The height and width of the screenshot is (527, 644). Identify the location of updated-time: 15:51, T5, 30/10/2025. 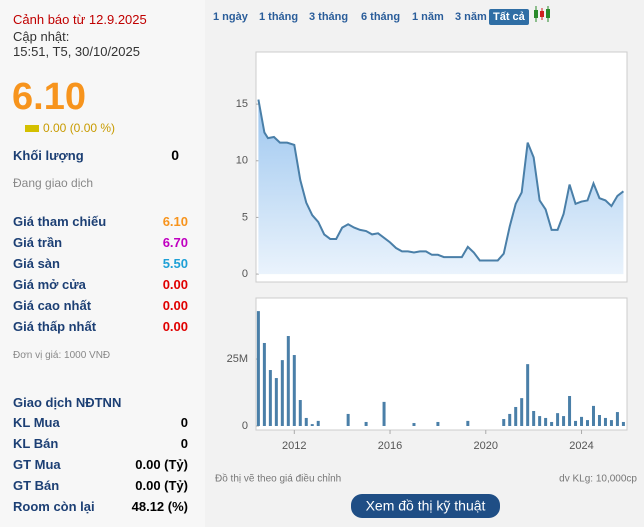
(76, 51).